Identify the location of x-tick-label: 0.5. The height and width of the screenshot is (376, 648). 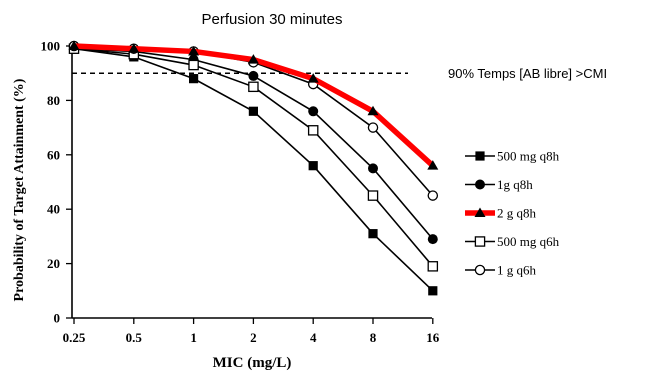
(134, 337).